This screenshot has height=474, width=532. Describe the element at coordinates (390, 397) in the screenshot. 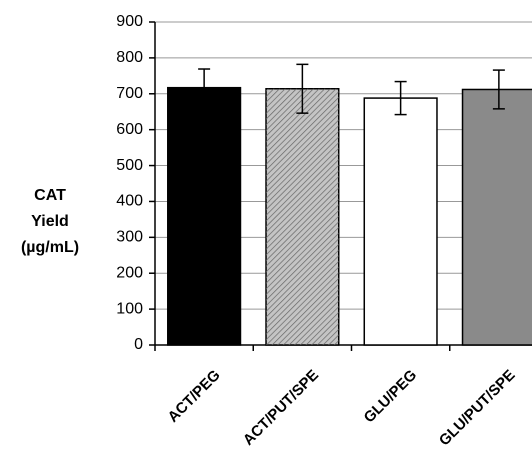

I see `x-tick-label: GLU/PEG` at that location.